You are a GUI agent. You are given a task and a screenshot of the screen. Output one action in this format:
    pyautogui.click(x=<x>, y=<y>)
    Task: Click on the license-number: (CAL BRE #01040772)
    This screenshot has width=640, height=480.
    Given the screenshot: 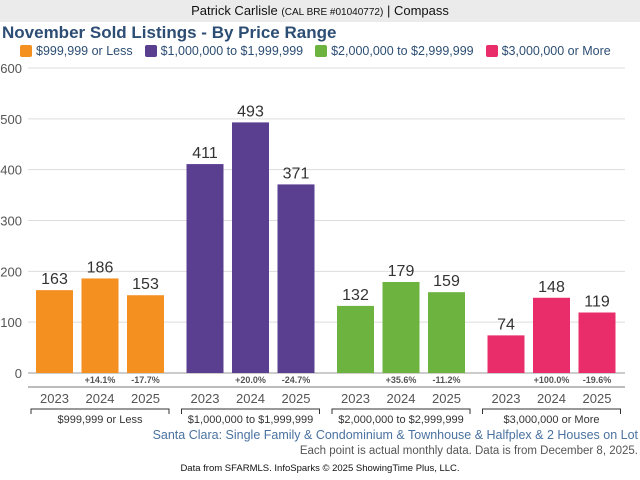 What is the action you would take?
    pyautogui.click(x=332, y=12)
    